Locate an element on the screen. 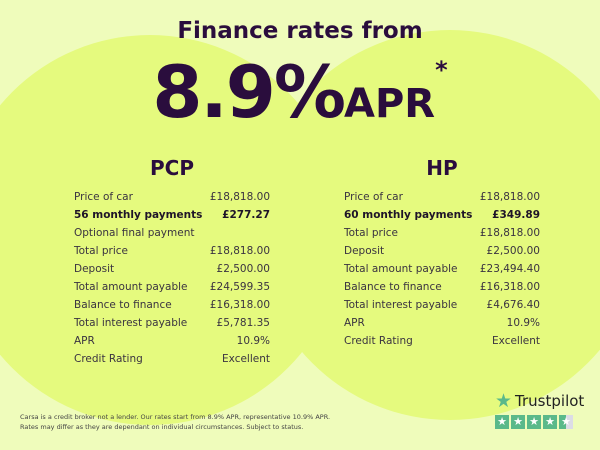 The width and height of the screenshot is (600, 450). trustpilot-badge: ★ Trustpilot ★ ★ ★ ★ ★ is located at coordinates (540, 409).